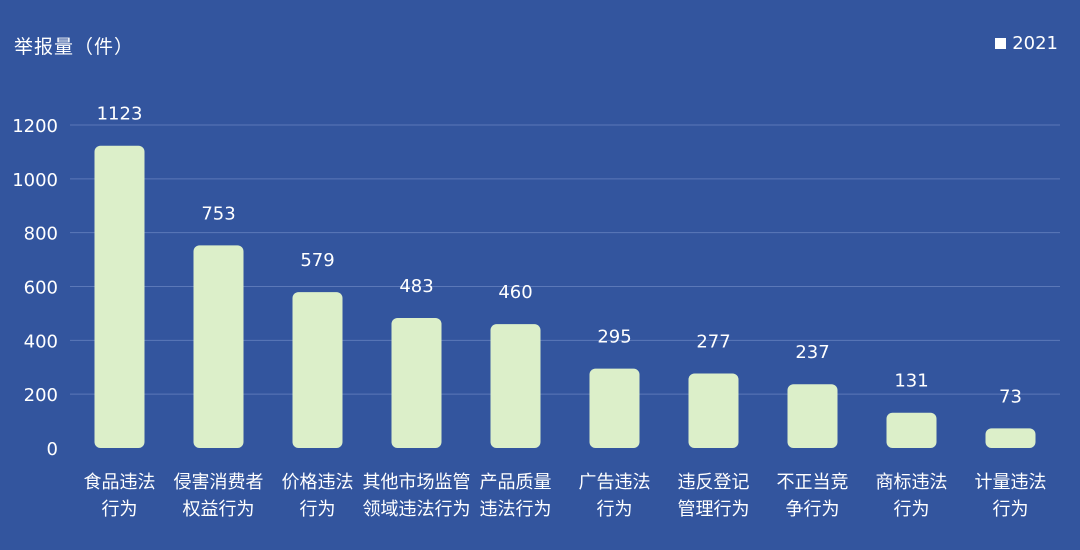  Describe the element at coordinates (120, 114) in the screenshot. I see `data-label: 1123` at that location.